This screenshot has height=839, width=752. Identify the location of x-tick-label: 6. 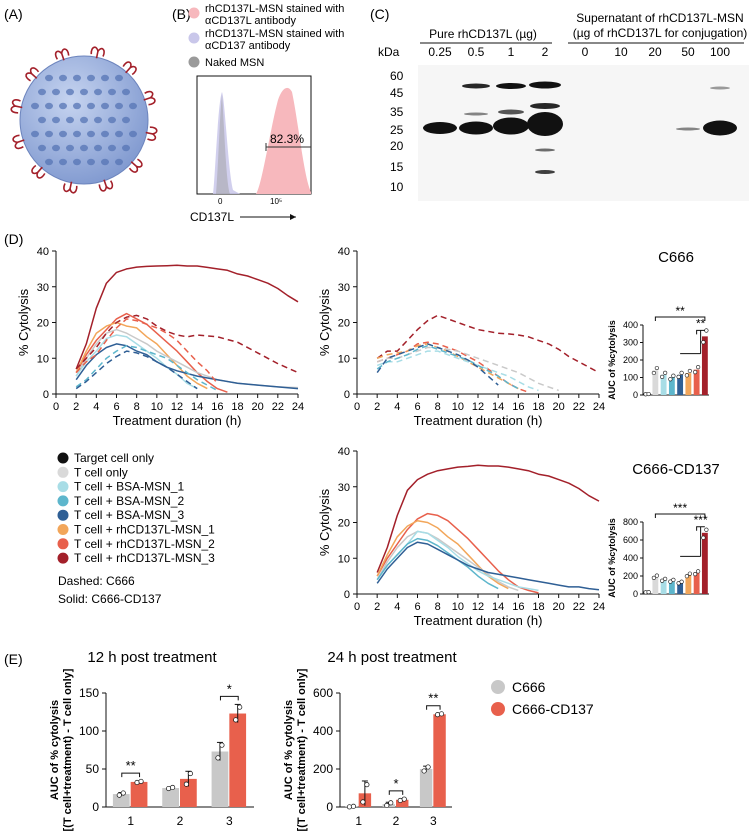
(116, 407).